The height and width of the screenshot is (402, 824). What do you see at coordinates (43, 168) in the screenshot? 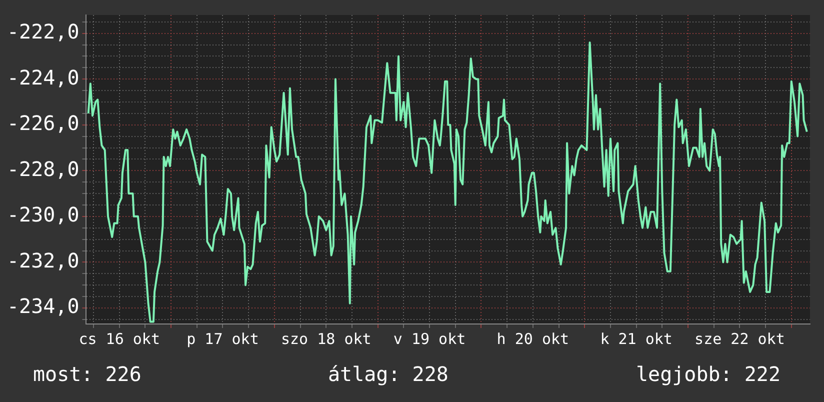
I see `y-tick-label: -228,0` at bounding box center [43, 168].